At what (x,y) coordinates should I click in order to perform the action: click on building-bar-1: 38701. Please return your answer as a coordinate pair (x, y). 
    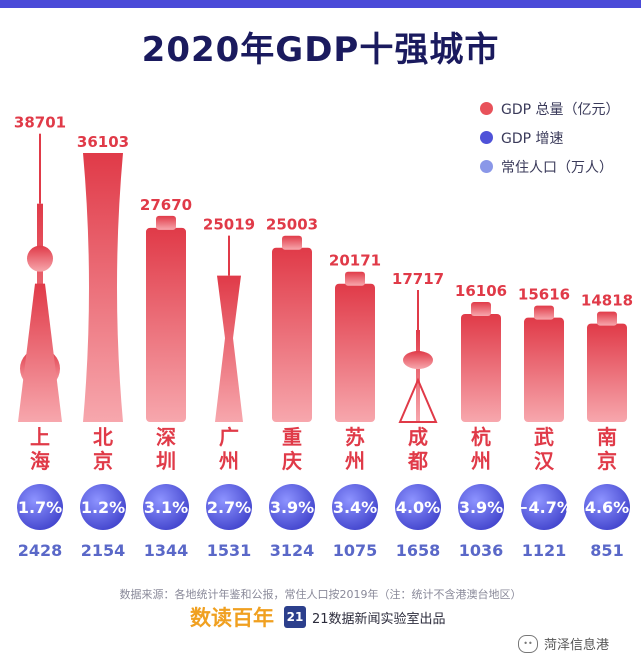
    Looking at the image, I should click on (40, 268).